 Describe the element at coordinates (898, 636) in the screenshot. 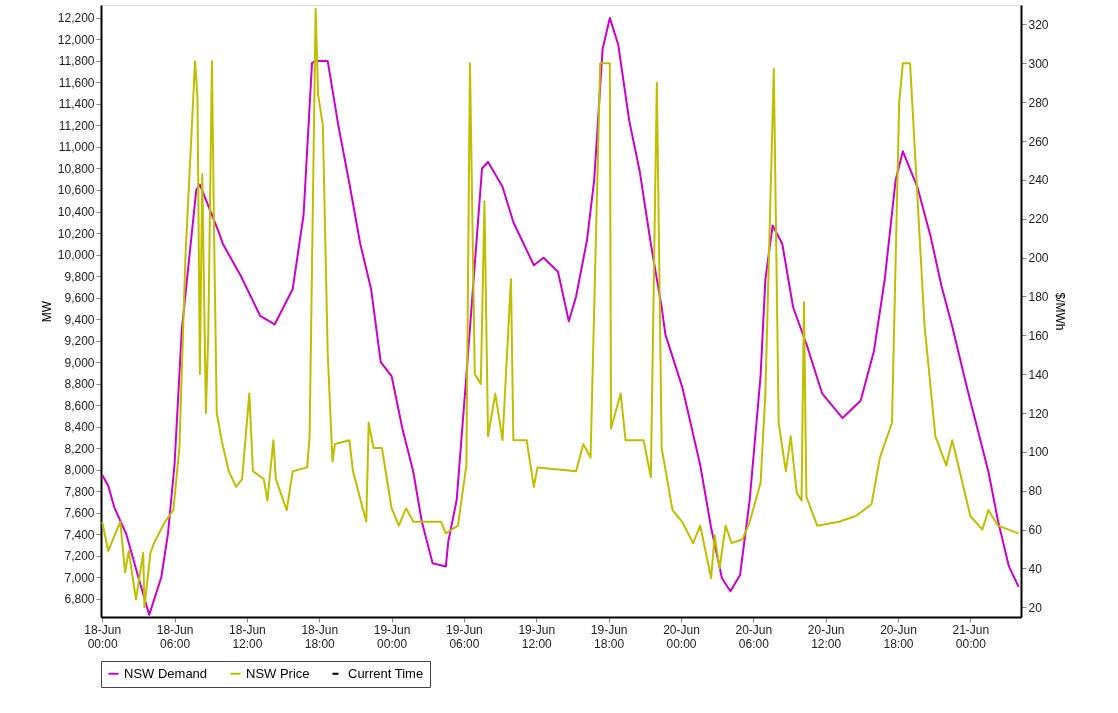

I see `x-tick-label: 20-Jun 18:00` at that location.